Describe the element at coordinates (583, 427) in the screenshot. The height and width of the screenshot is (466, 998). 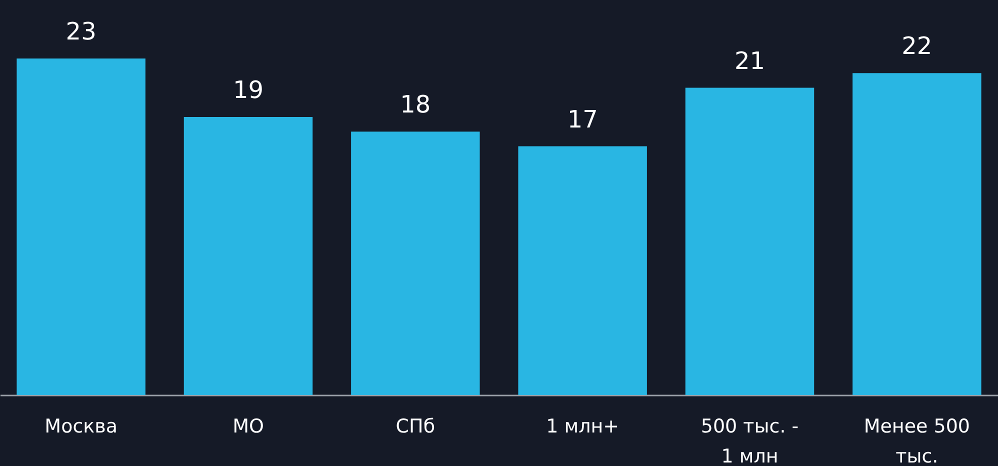
I see `x-tick-label: 1 млн+` at that location.